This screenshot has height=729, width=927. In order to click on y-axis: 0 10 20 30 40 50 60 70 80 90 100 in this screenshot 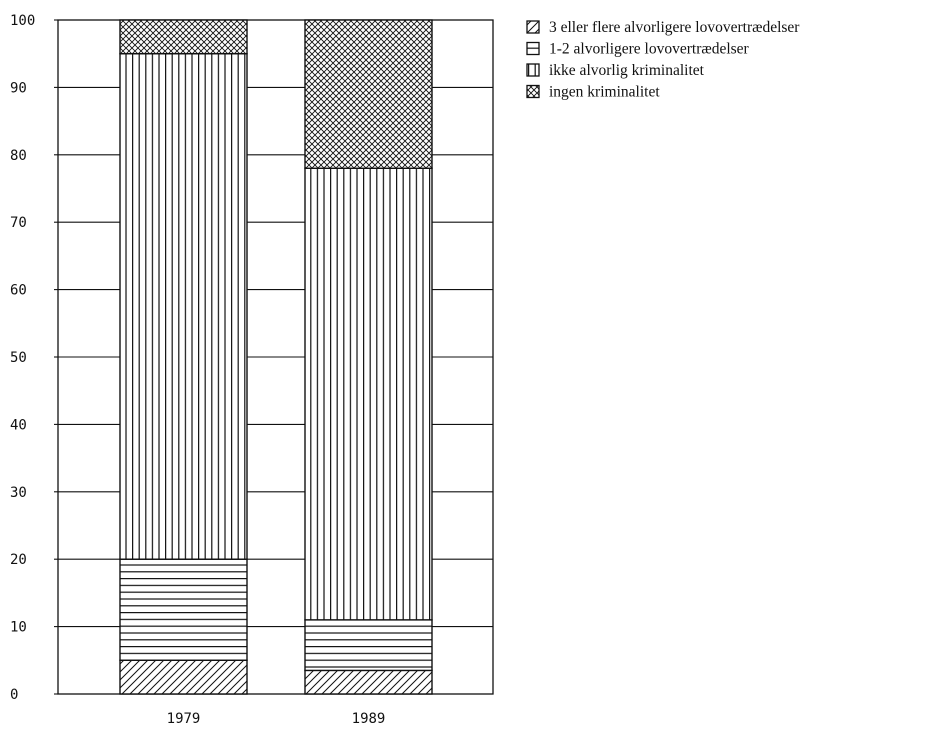, I will do `click(34, 358)`.